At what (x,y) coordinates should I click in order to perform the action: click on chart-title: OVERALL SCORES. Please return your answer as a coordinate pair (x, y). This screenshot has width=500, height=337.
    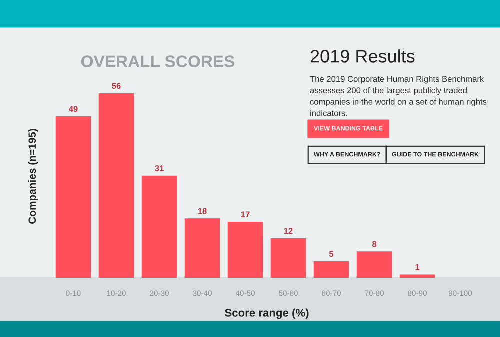
    Looking at the image, I should click on (158, 62).